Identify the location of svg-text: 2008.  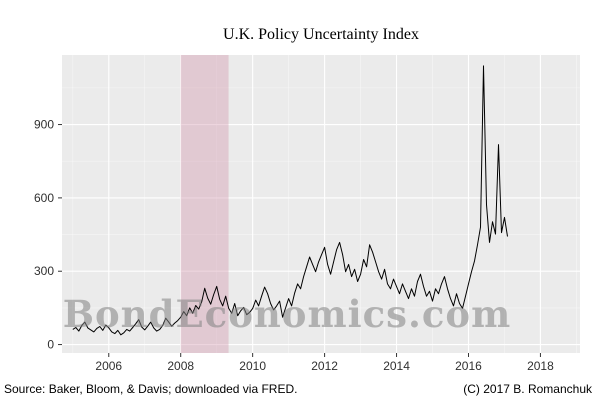
(180, 366).